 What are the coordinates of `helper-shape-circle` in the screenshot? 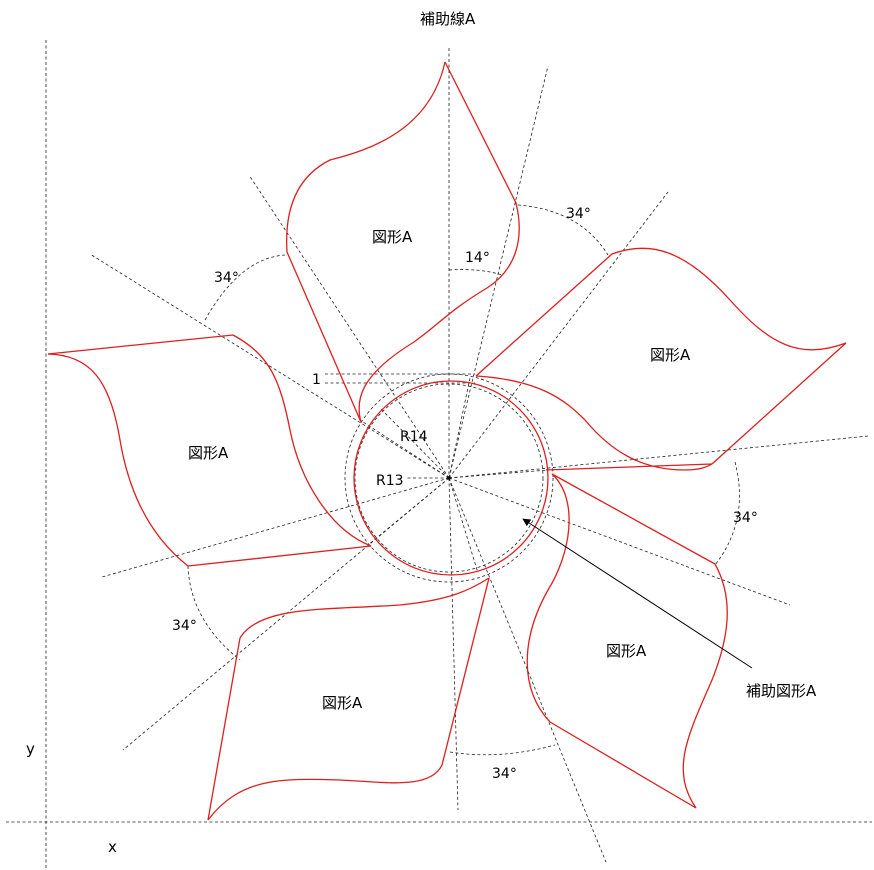 It's located at (451, 478).